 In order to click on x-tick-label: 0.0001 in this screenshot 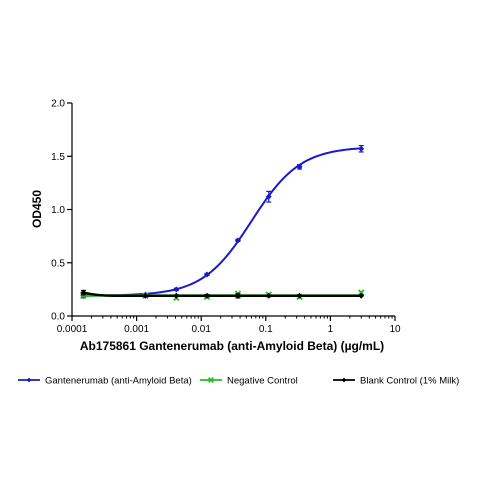, I will do `click(72, 329)`.